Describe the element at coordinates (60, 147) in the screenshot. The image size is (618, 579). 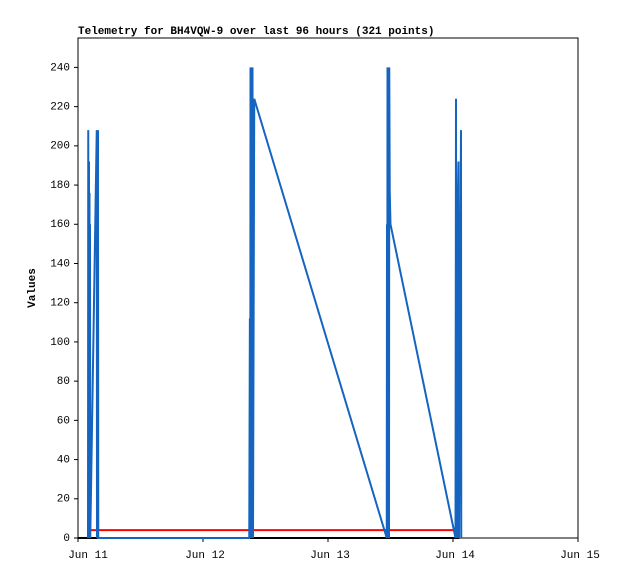
I see `y-tick-label: 200` at that location.